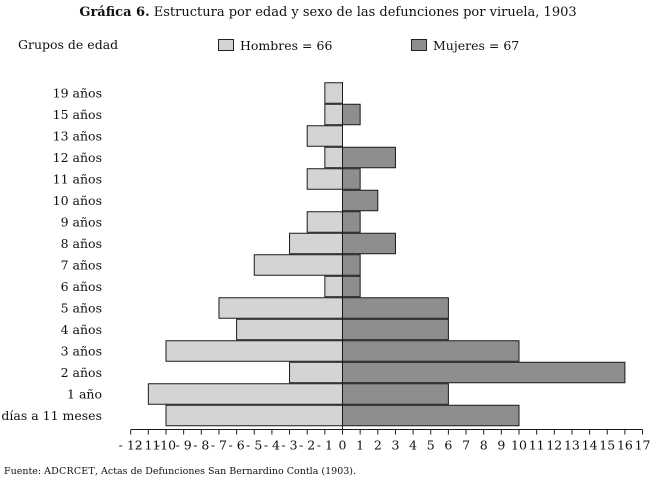 The image size is (656, 486). Describe the element at coordinates (272, 445) in the screenshot. I see `x-tick-label: - 4` at that location.